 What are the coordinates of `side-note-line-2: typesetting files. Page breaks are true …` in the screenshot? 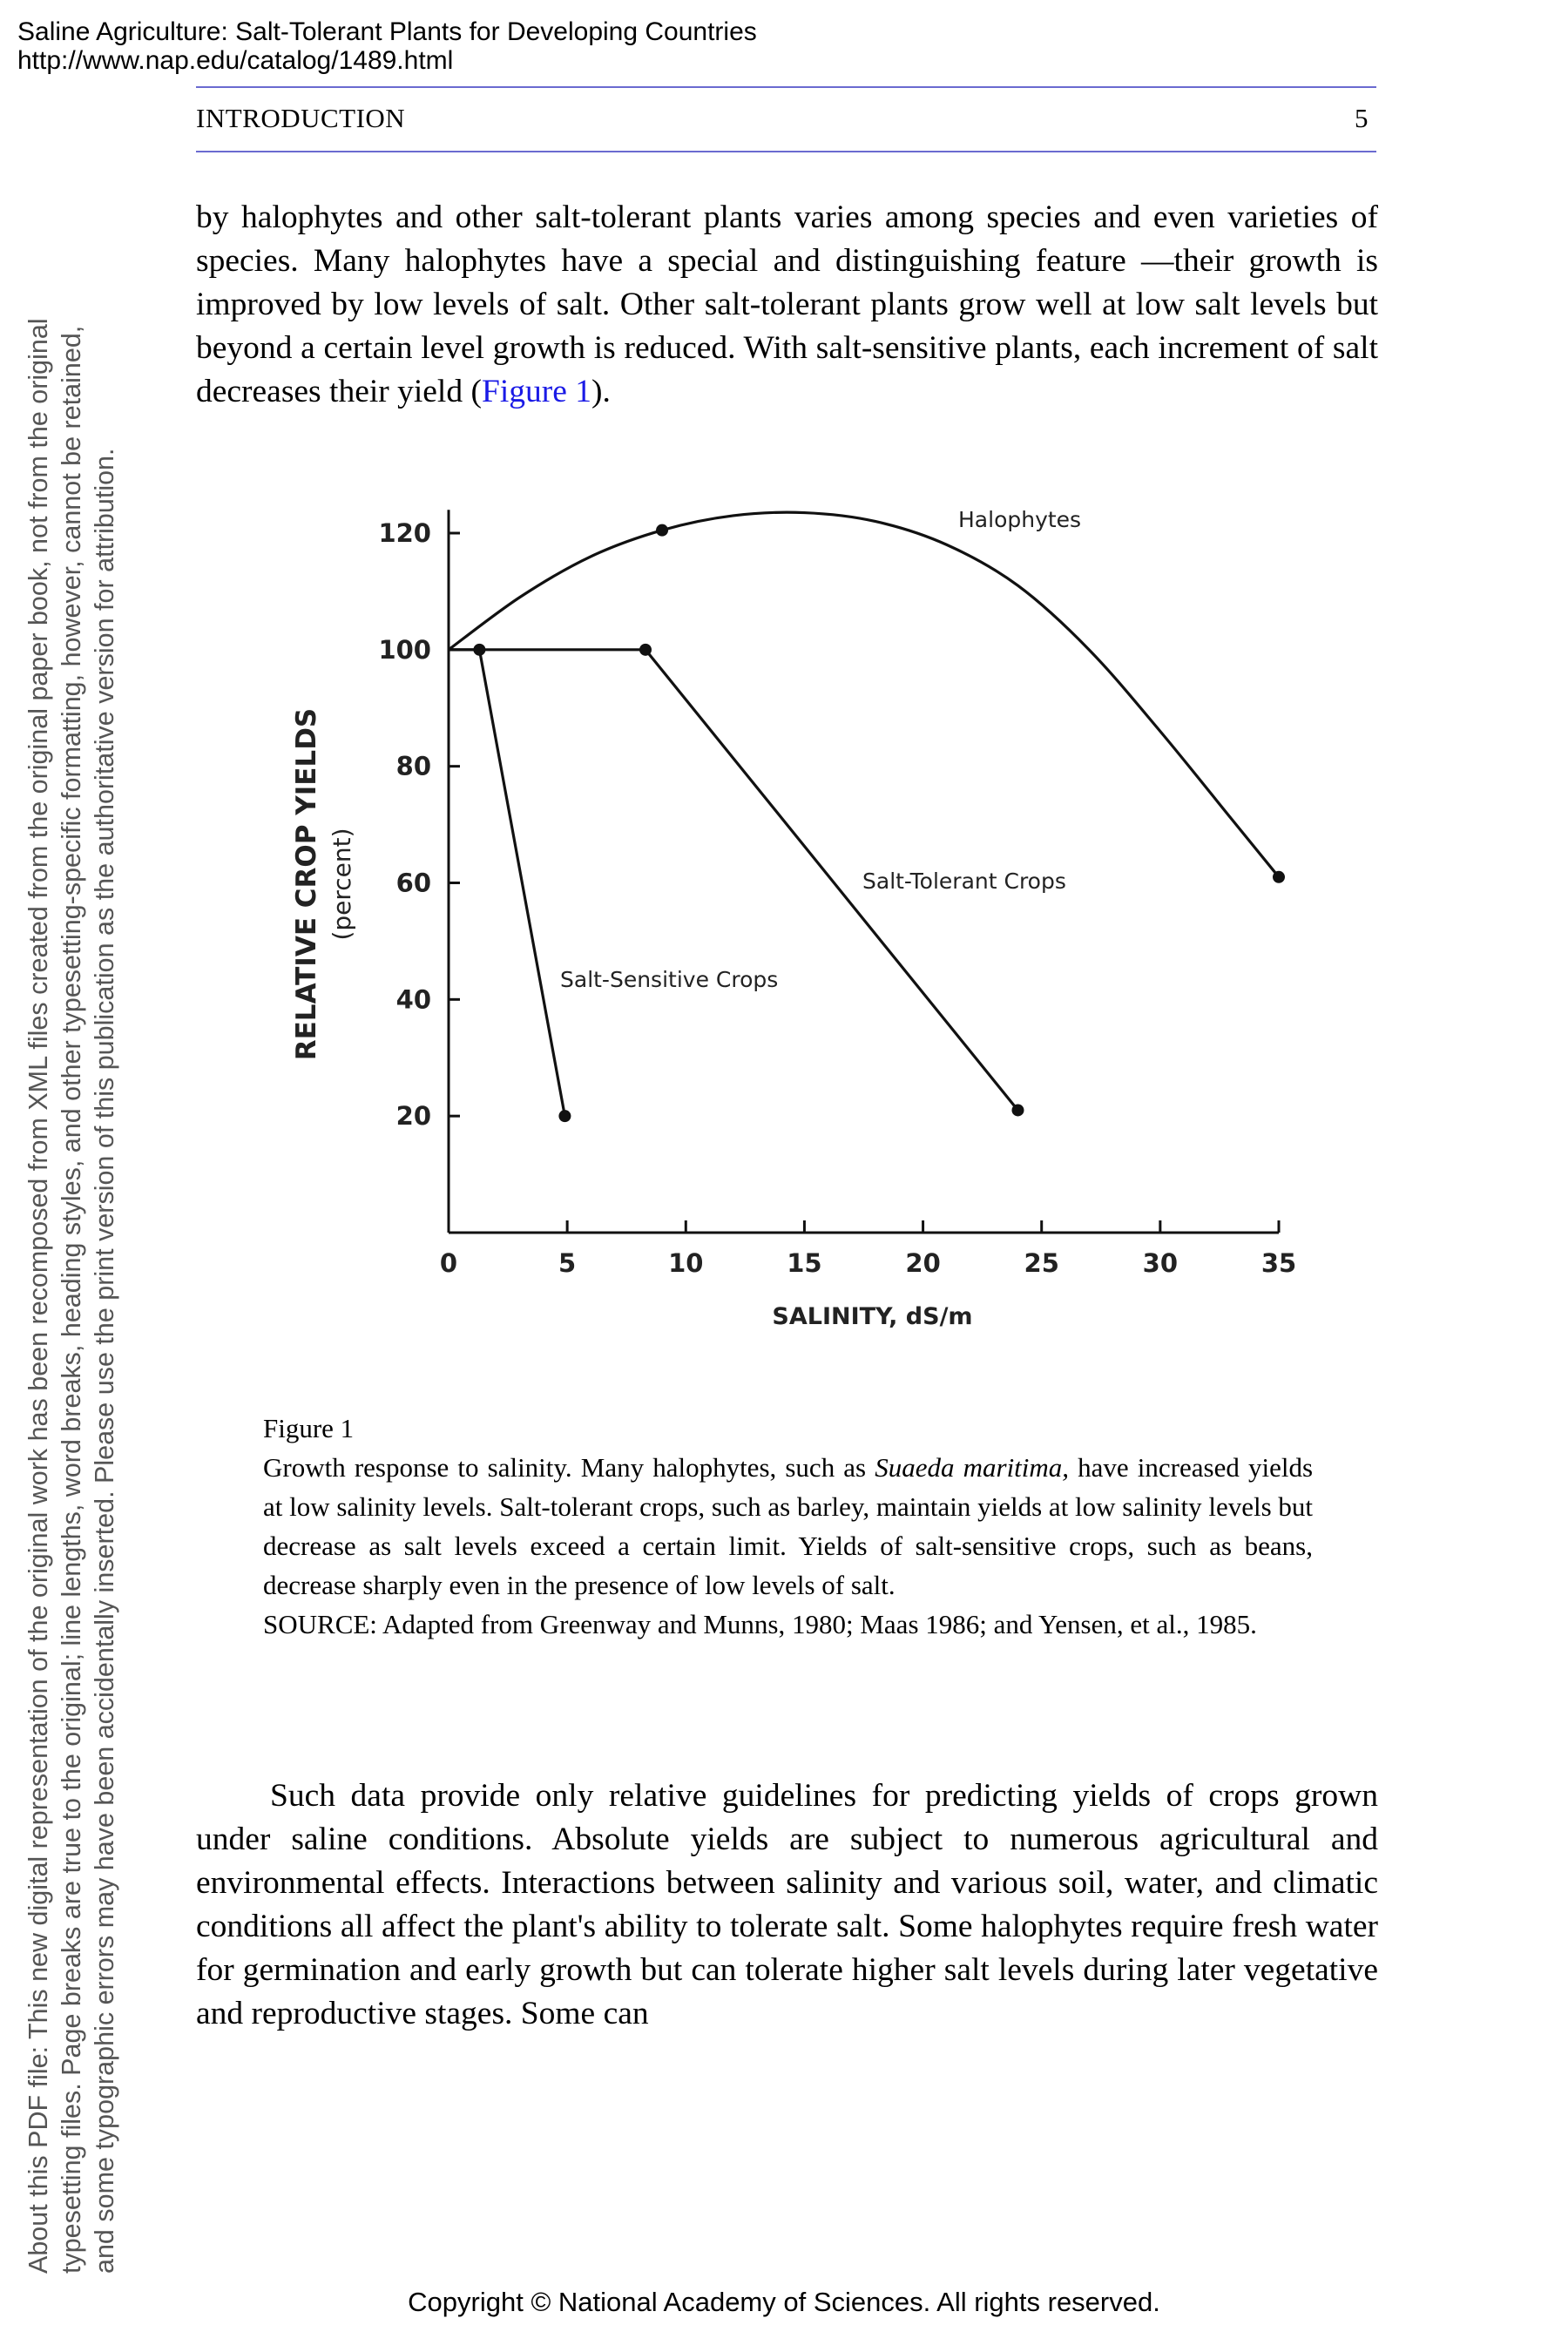 It's located at (71, 1300).